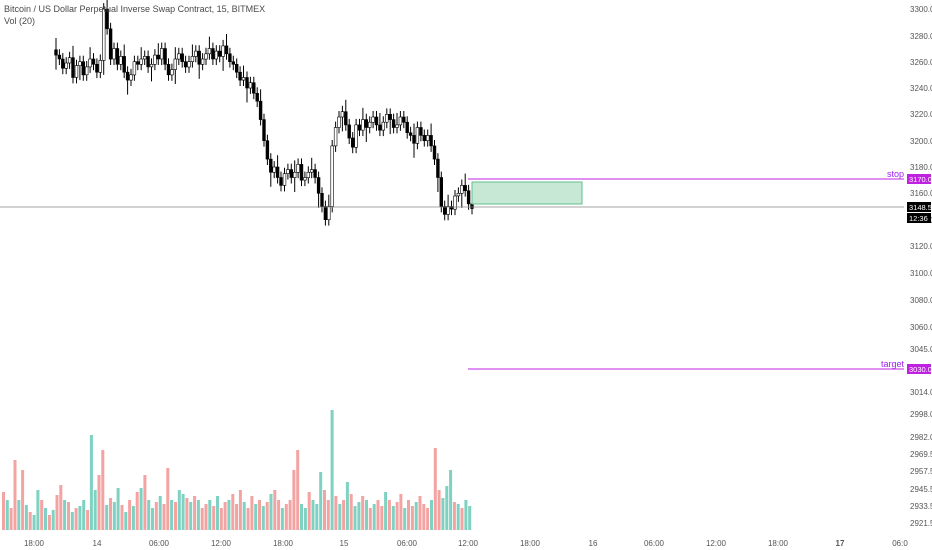 This screenshot has height=550, width=932. Describe the element at coordinates (527, 193) in the screenshot. I see `target-zone-box` at that location.